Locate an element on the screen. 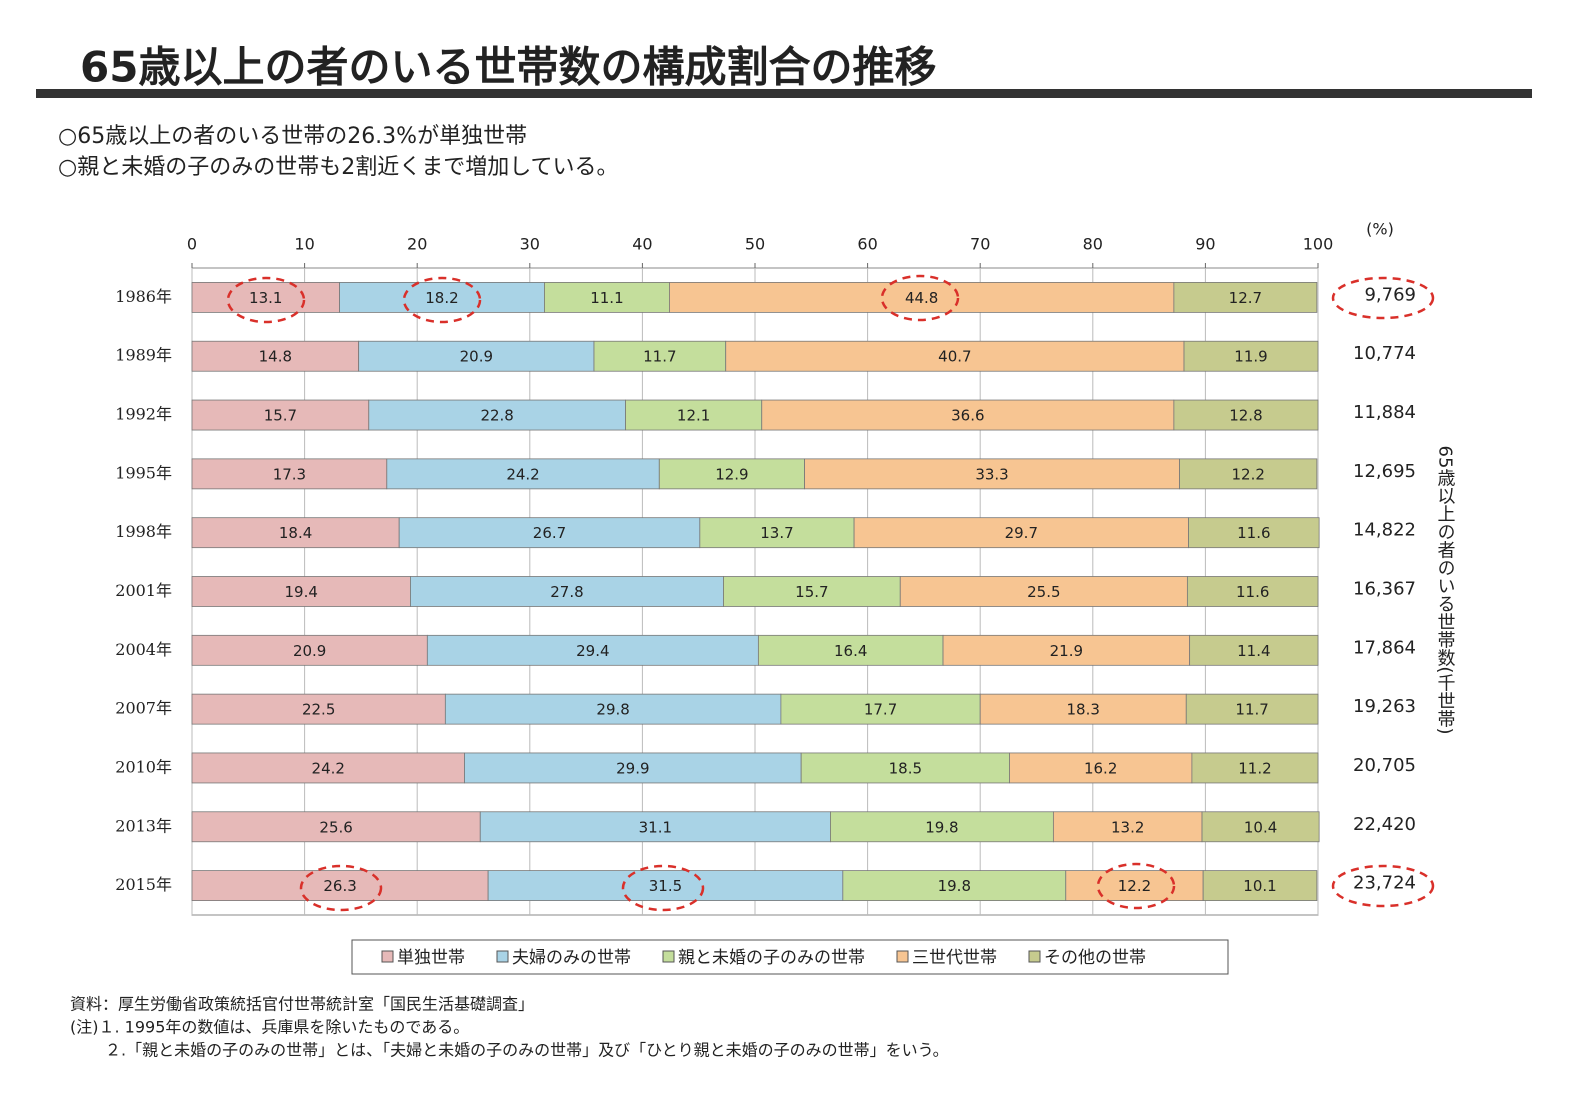  legend-label: 三世代世帯 is located at coordinates (954, 958).